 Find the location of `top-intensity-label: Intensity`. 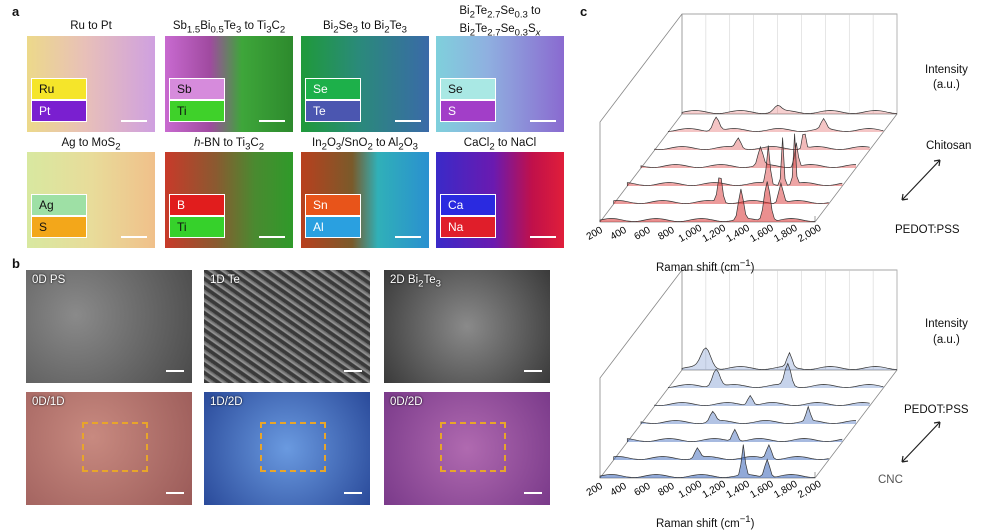

top-intensity-label: Intensity is located at coordinates (946, 70).